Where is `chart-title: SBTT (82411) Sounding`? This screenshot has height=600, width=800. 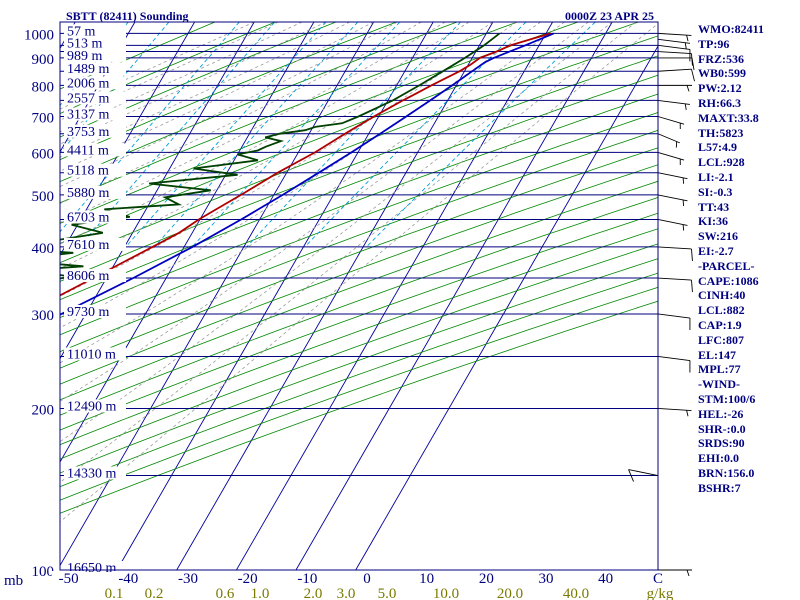 chart-title: SBTT (82411) Sounding is located at coordinates (127, 16).